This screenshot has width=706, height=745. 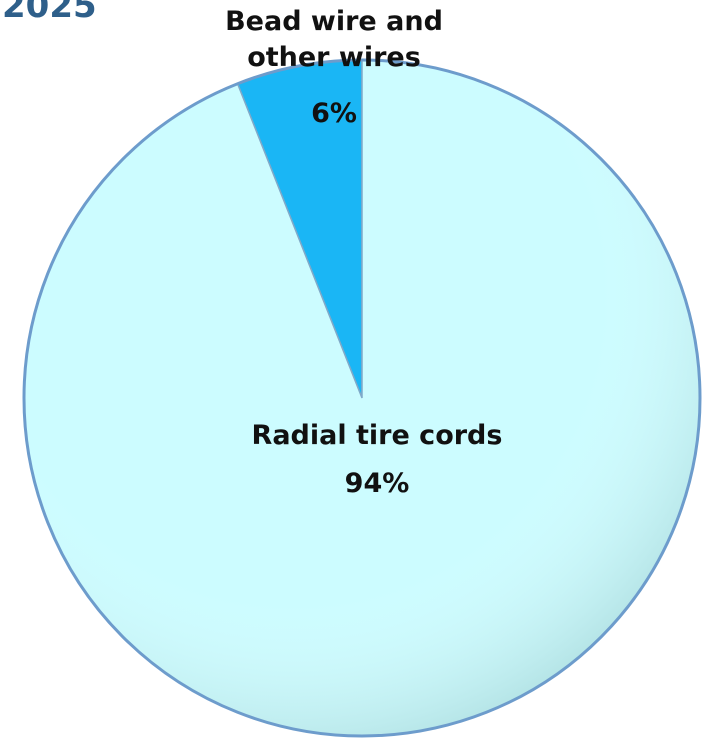 I want to click on chart-title: 2025, so click(x=49, y=13).